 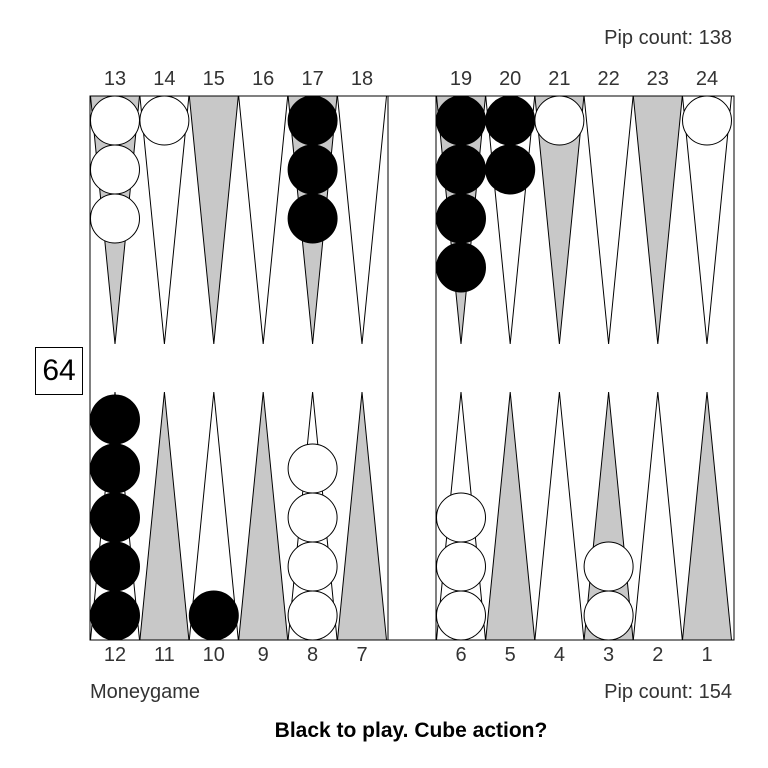 What do you see at coordinates (362, 655) in the screenshot?
I see `point-label-7: 7` at bounding box center [362, 655].